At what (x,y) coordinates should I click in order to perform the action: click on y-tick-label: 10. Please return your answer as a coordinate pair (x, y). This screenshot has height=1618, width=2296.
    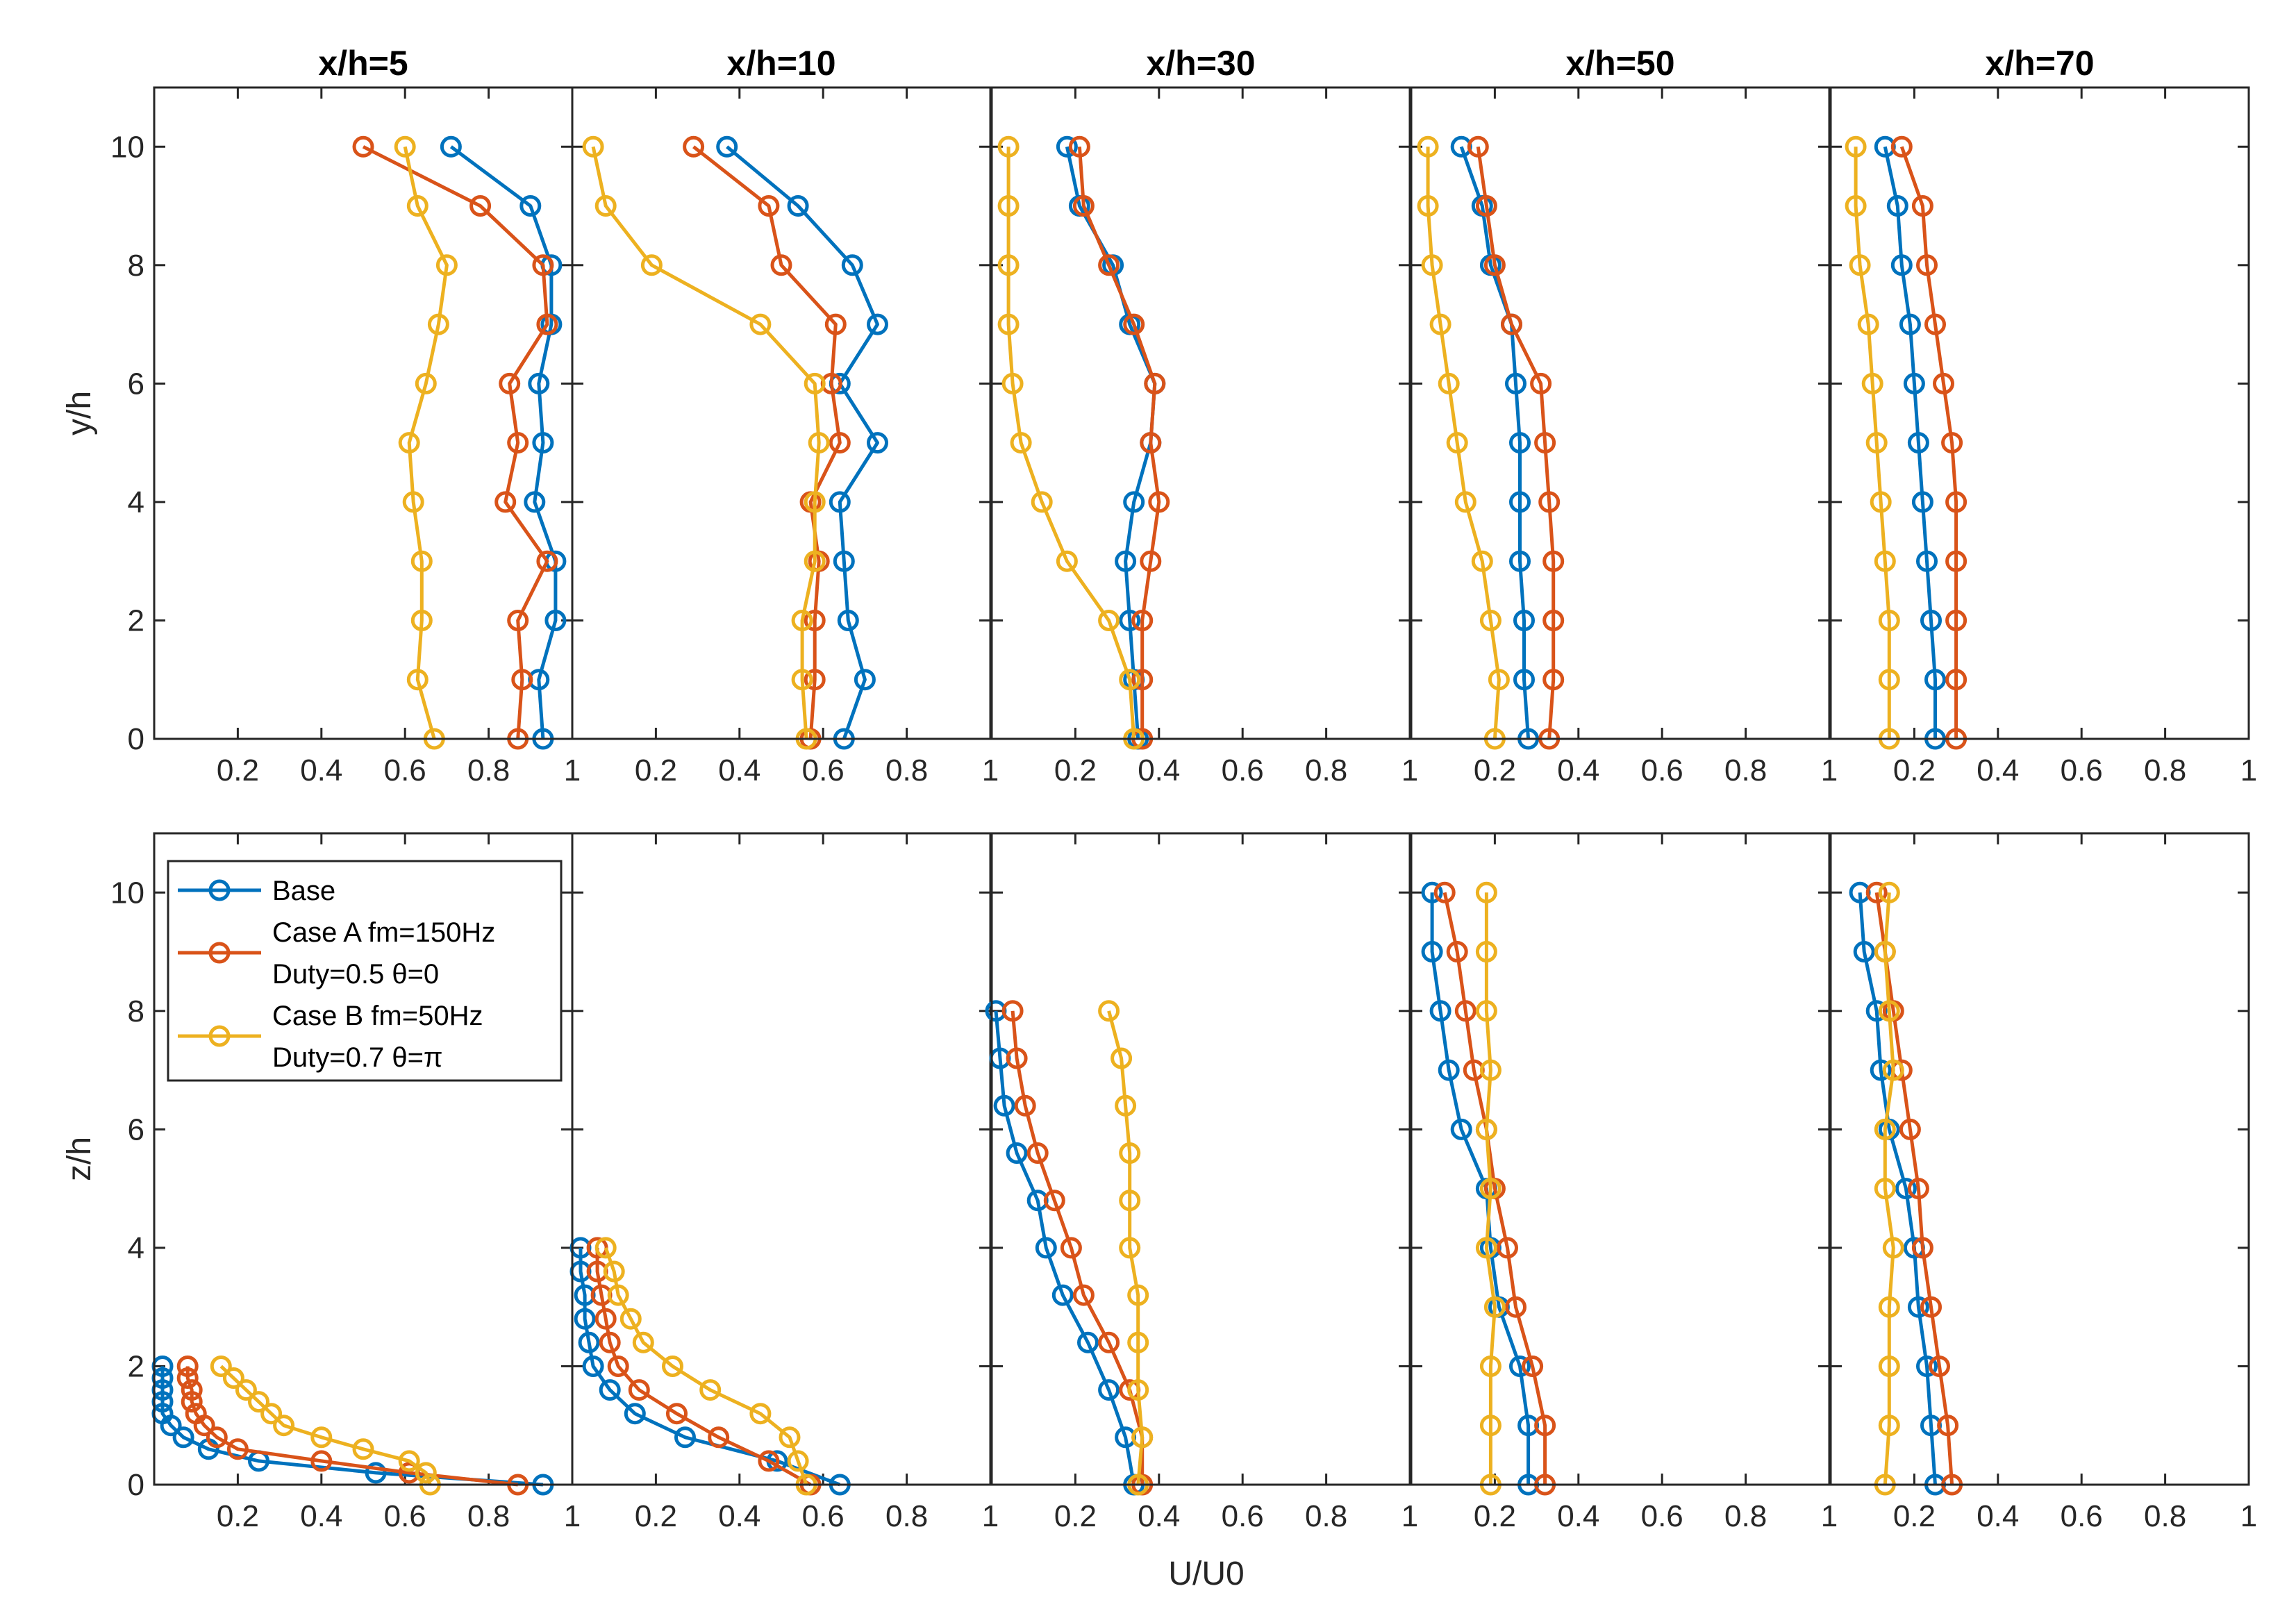
    Looking at the image, I should click on (127, 893).